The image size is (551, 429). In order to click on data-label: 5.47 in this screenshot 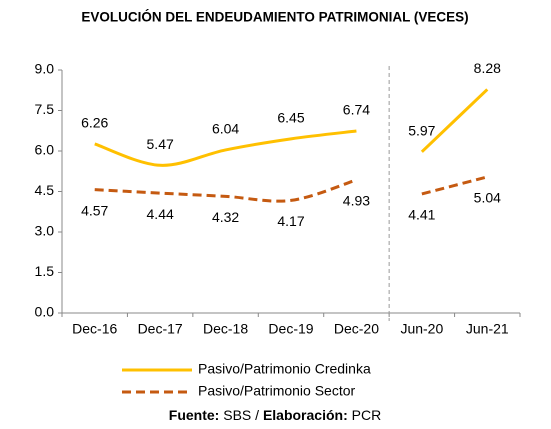, I will do `click(160, 144)`.